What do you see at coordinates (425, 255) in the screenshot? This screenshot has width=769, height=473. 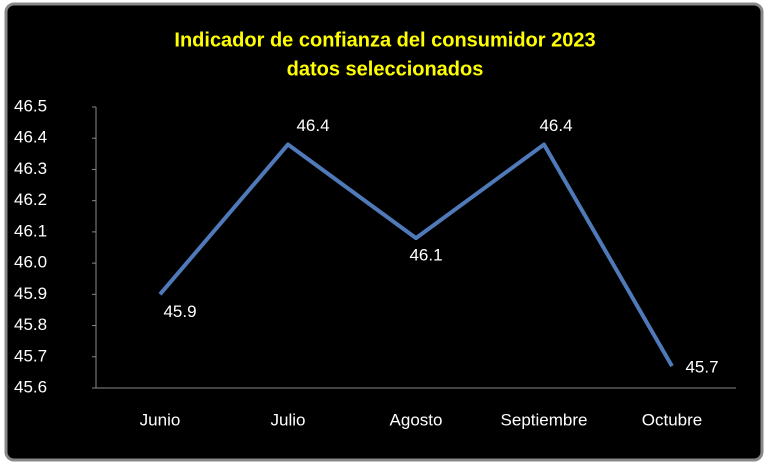 I see `data-label: 46.1` at bounding box center [425, 255].